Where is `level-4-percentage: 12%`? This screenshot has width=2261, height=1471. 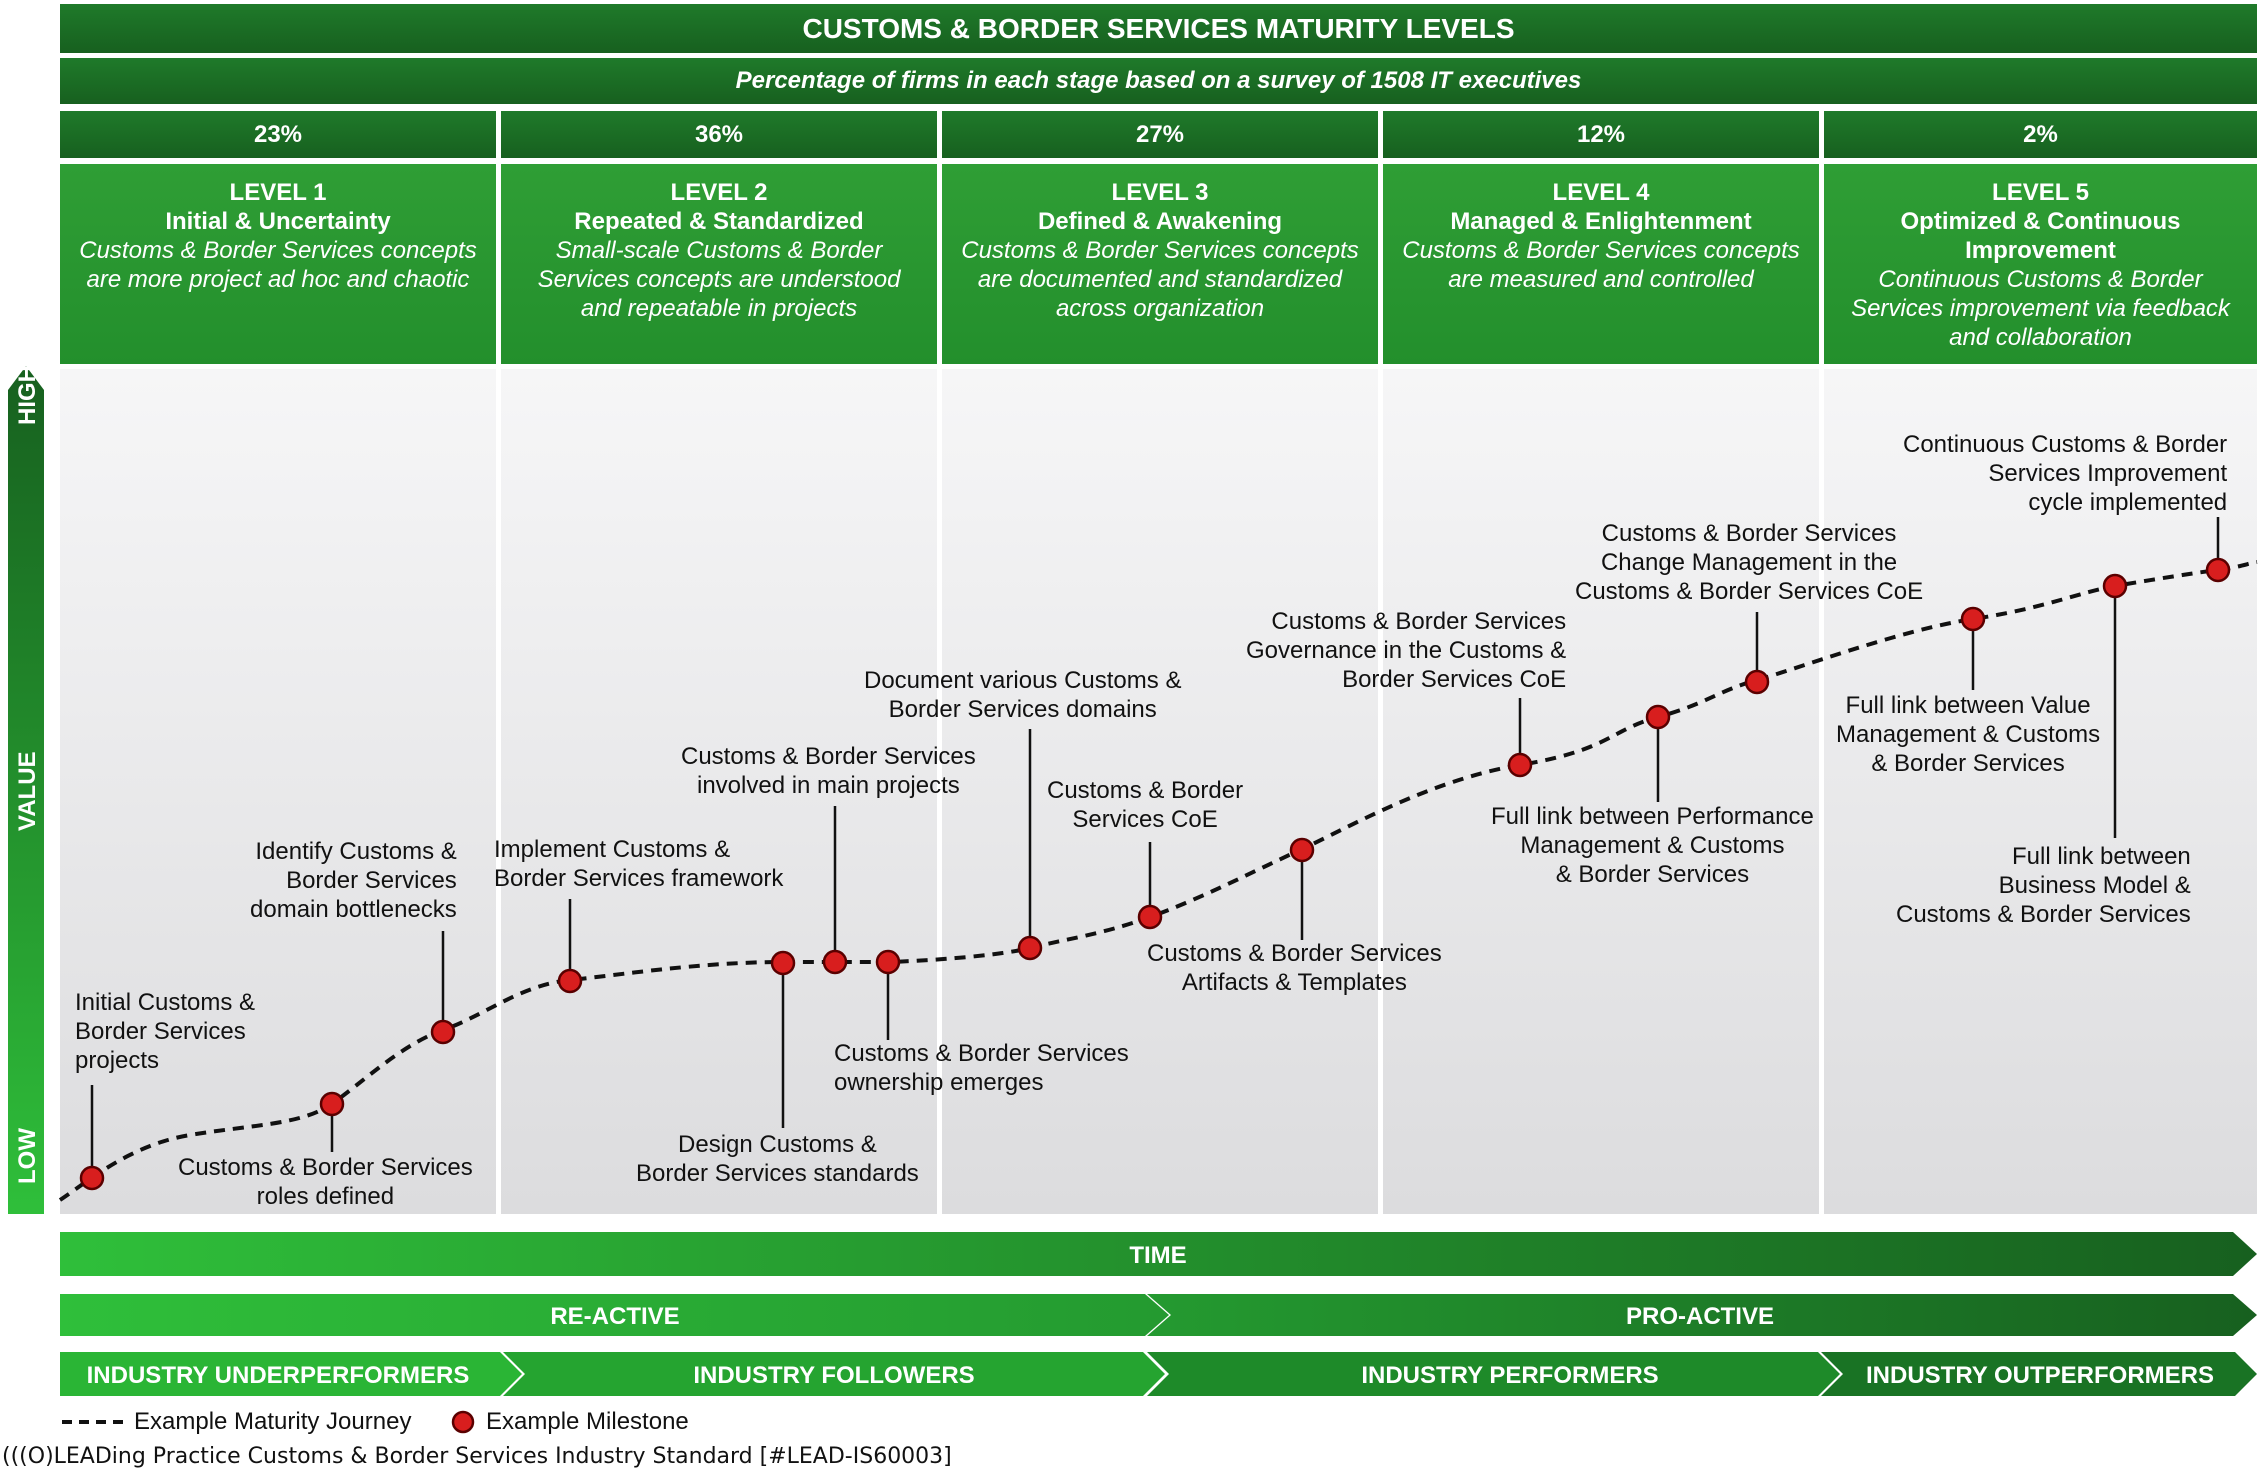 level-4-percentage: 12% is located at coordinates (1601, 134).